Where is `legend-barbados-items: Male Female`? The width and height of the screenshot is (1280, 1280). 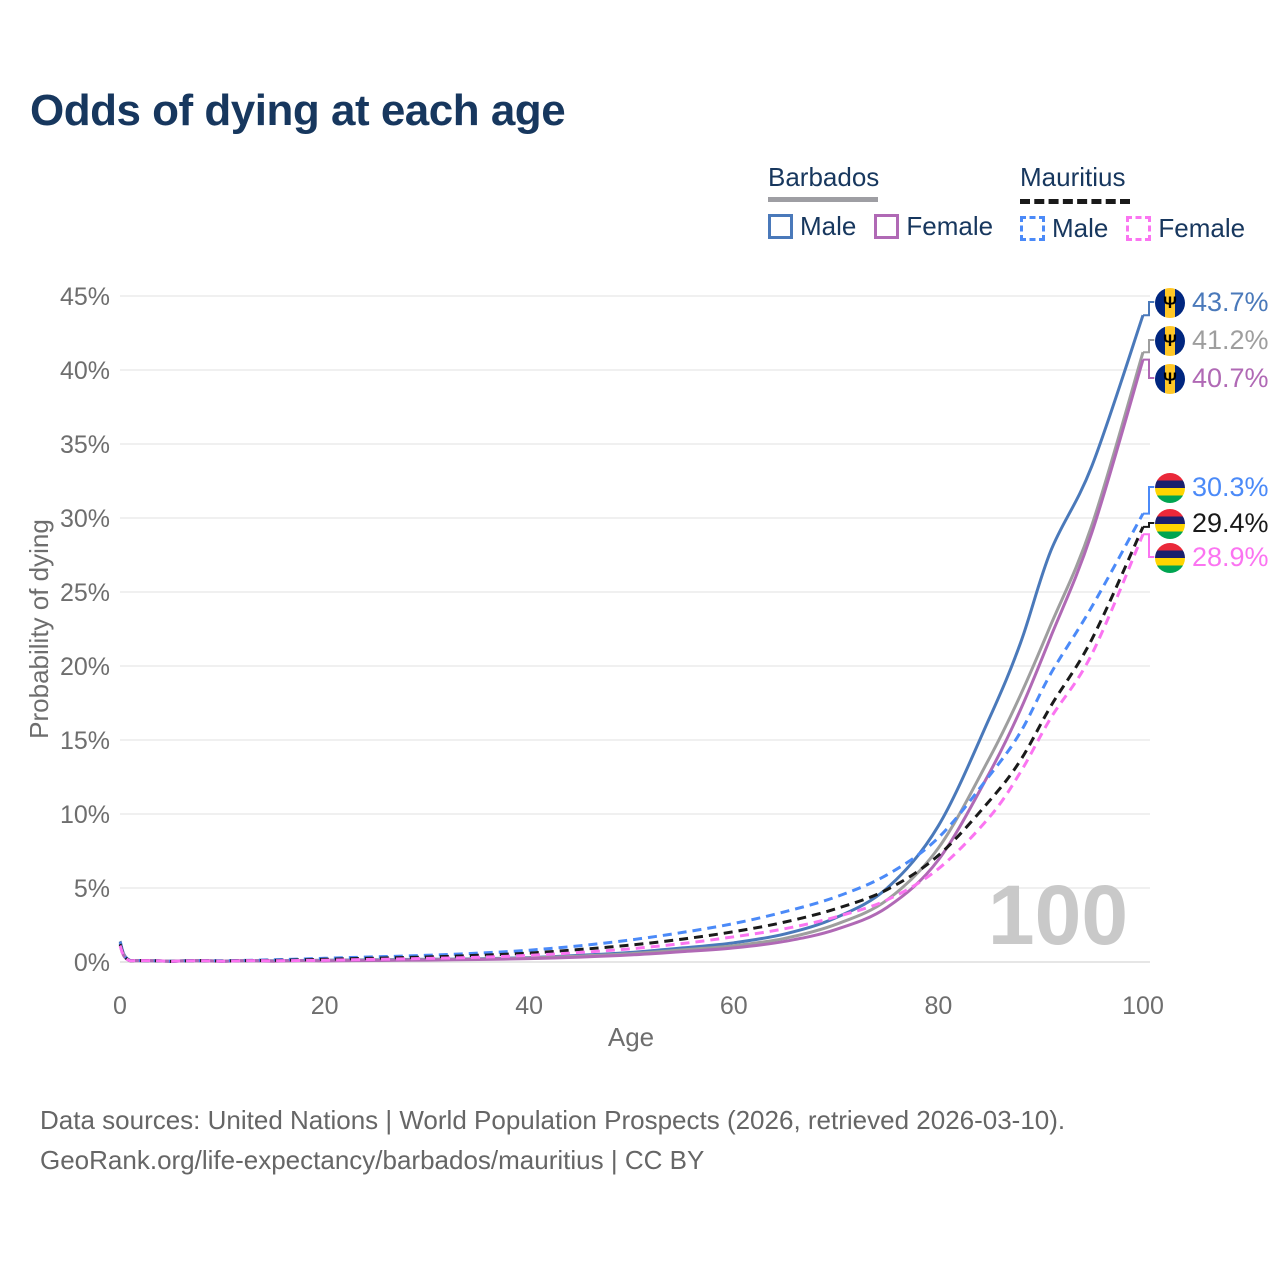 legend-barbados-items: Male Female is located at coordinates (889, 226).